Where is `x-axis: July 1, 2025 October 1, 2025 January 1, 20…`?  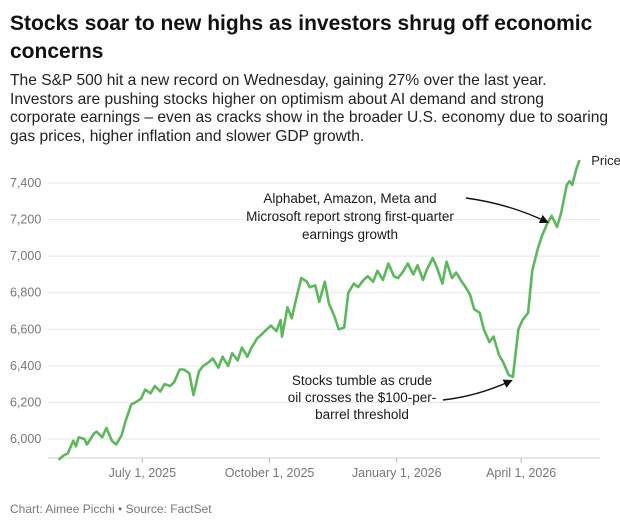
x-axis: July 1, 2025 October 1, 2025 January 1, 20… is located at coordinates (324, 468).